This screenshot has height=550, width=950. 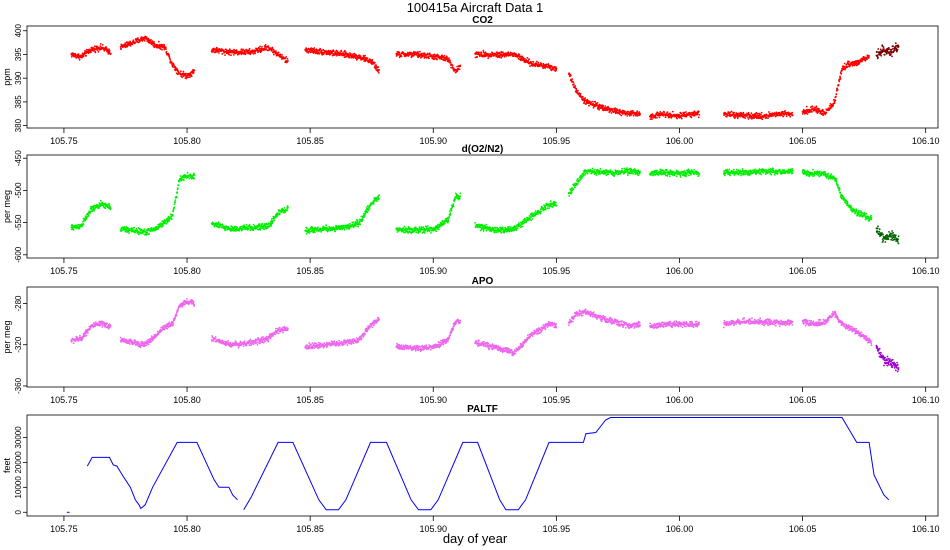 I want to click on x-axis-label: day of year, so click(x=475, y=538).